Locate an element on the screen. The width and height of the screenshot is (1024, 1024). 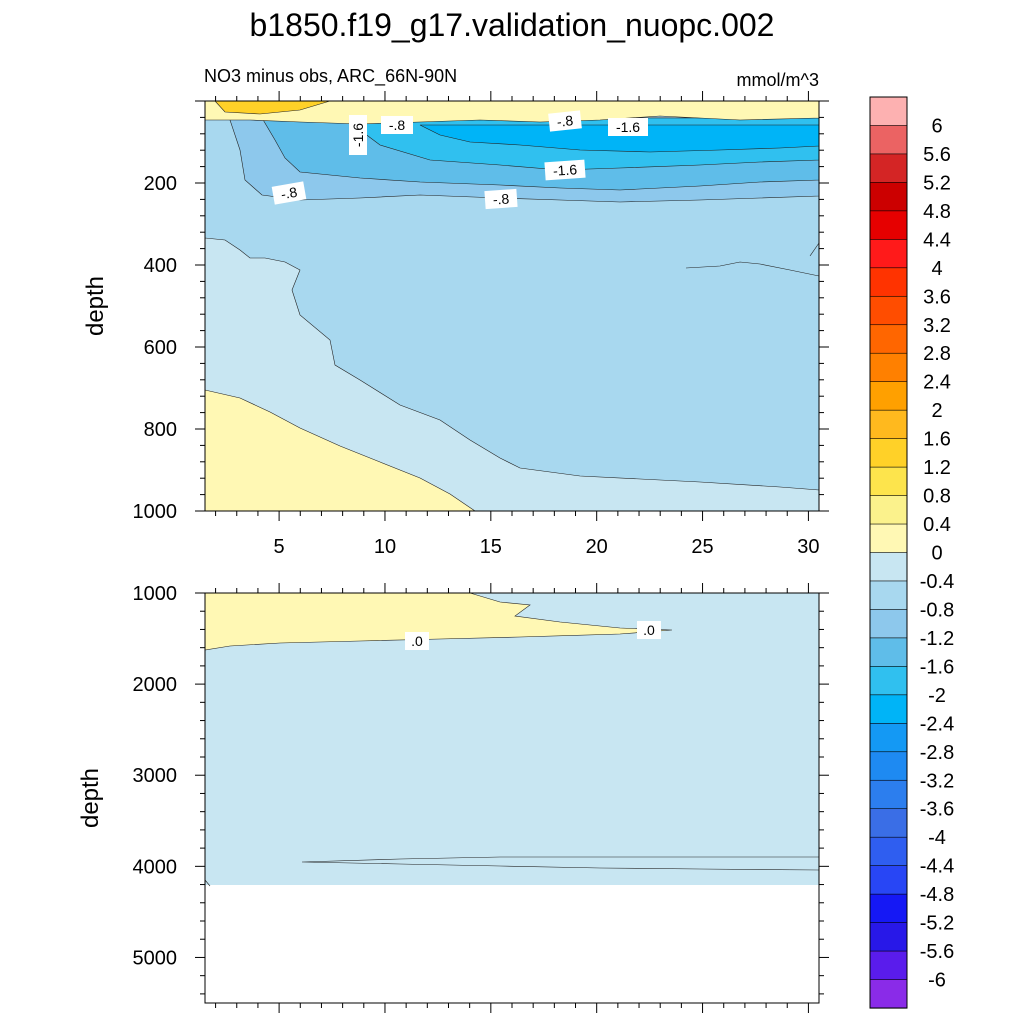
colorbar-label: -5.2 is located at coordinates (937, 924).